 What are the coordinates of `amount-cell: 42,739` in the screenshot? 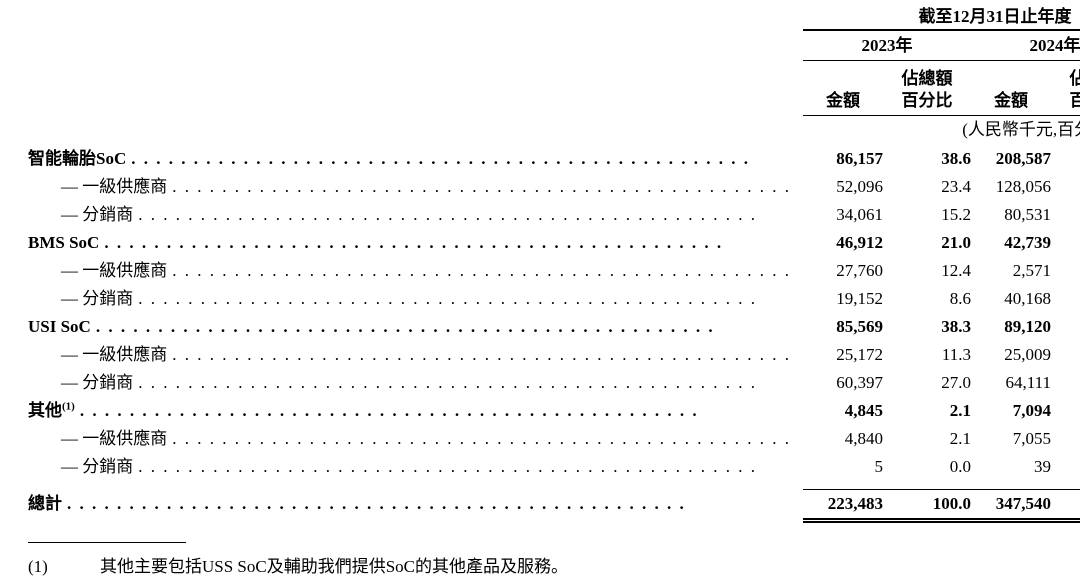 It's located at (1027, 242).